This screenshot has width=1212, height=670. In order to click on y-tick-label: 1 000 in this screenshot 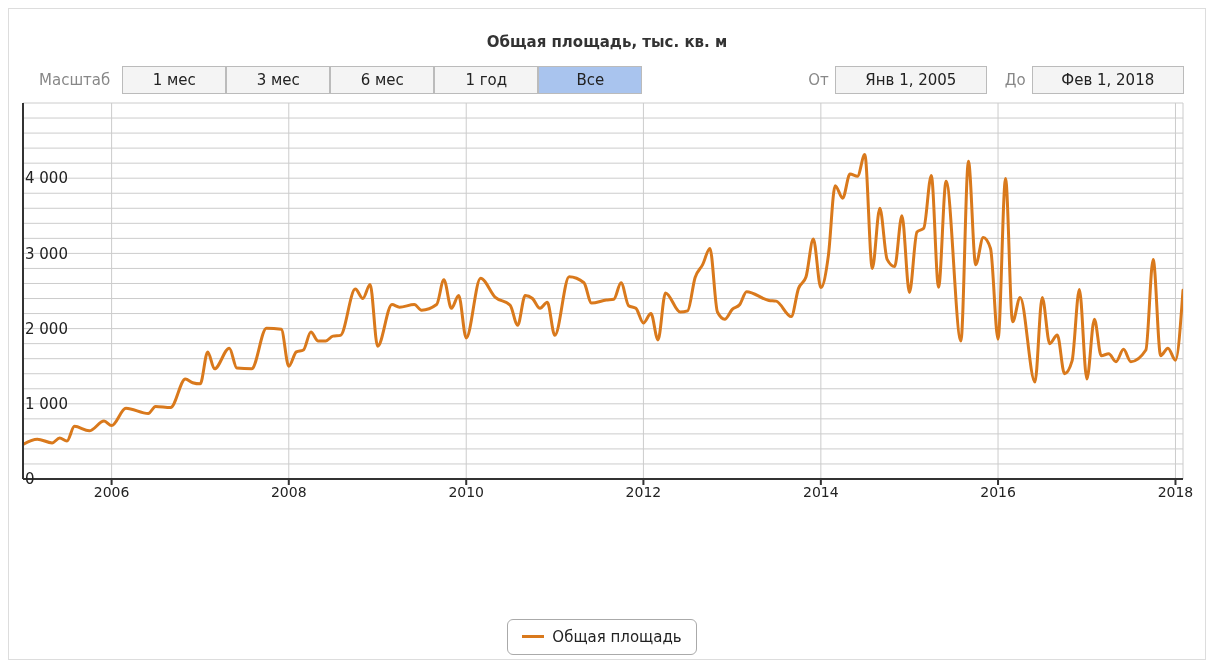, I will do `click(46, 404)`.